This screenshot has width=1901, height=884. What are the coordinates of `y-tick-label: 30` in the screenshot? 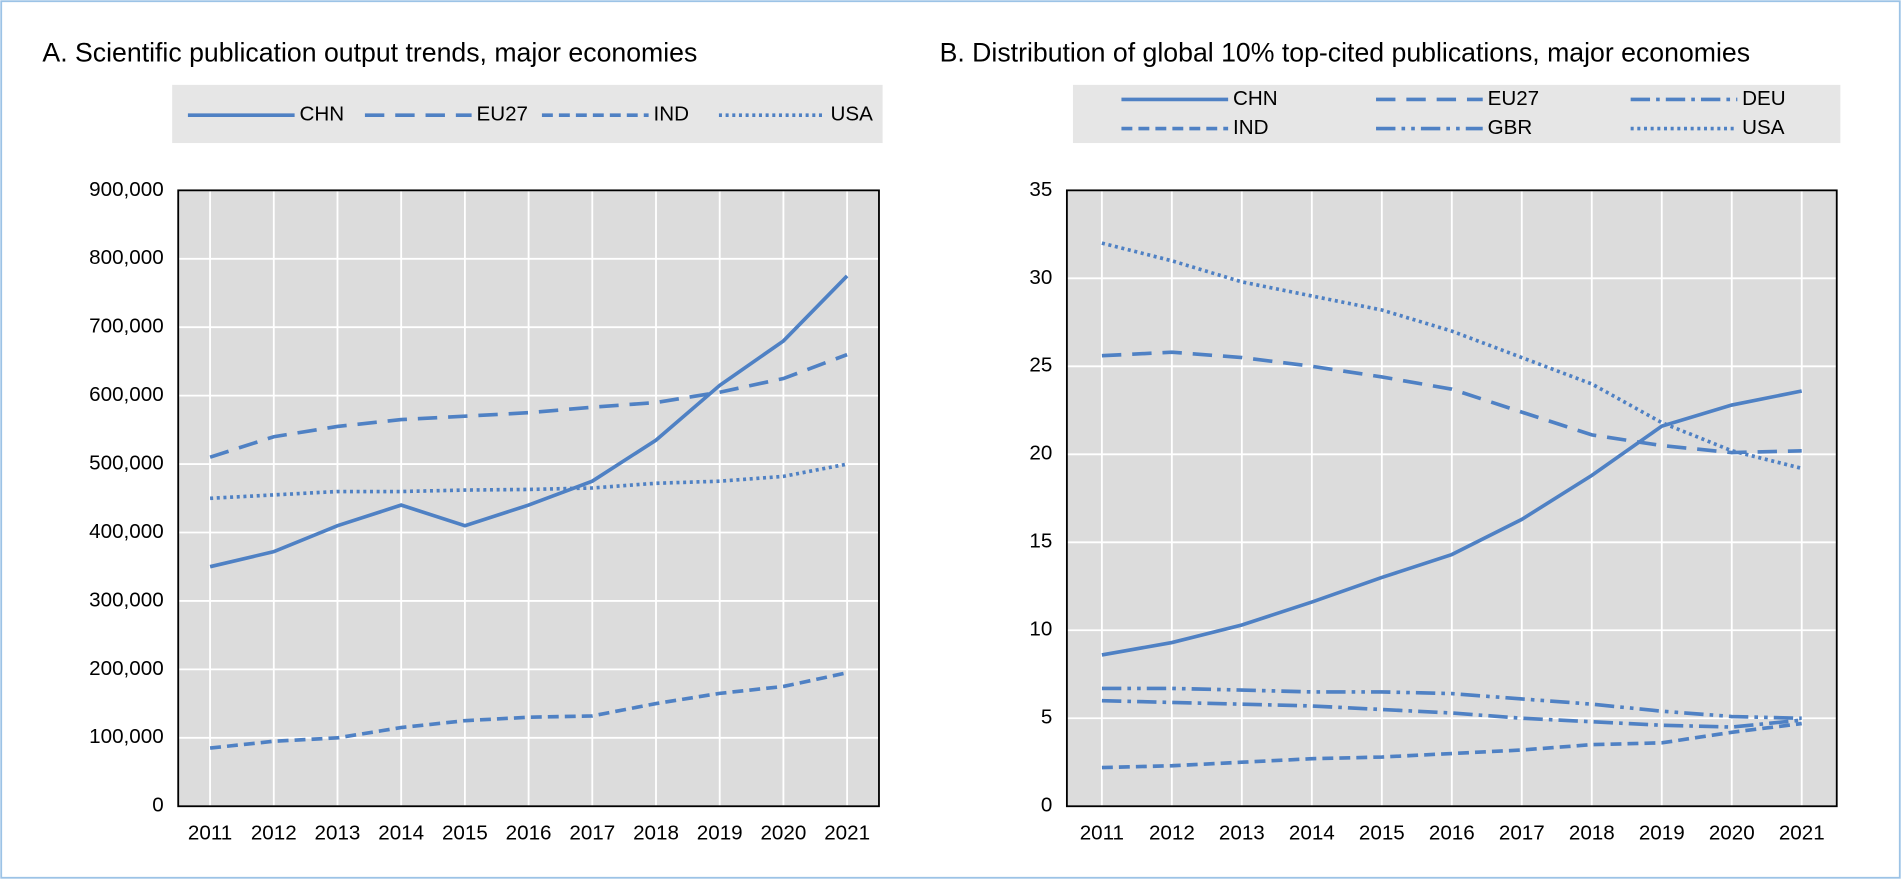 It's located at (1040, 277).